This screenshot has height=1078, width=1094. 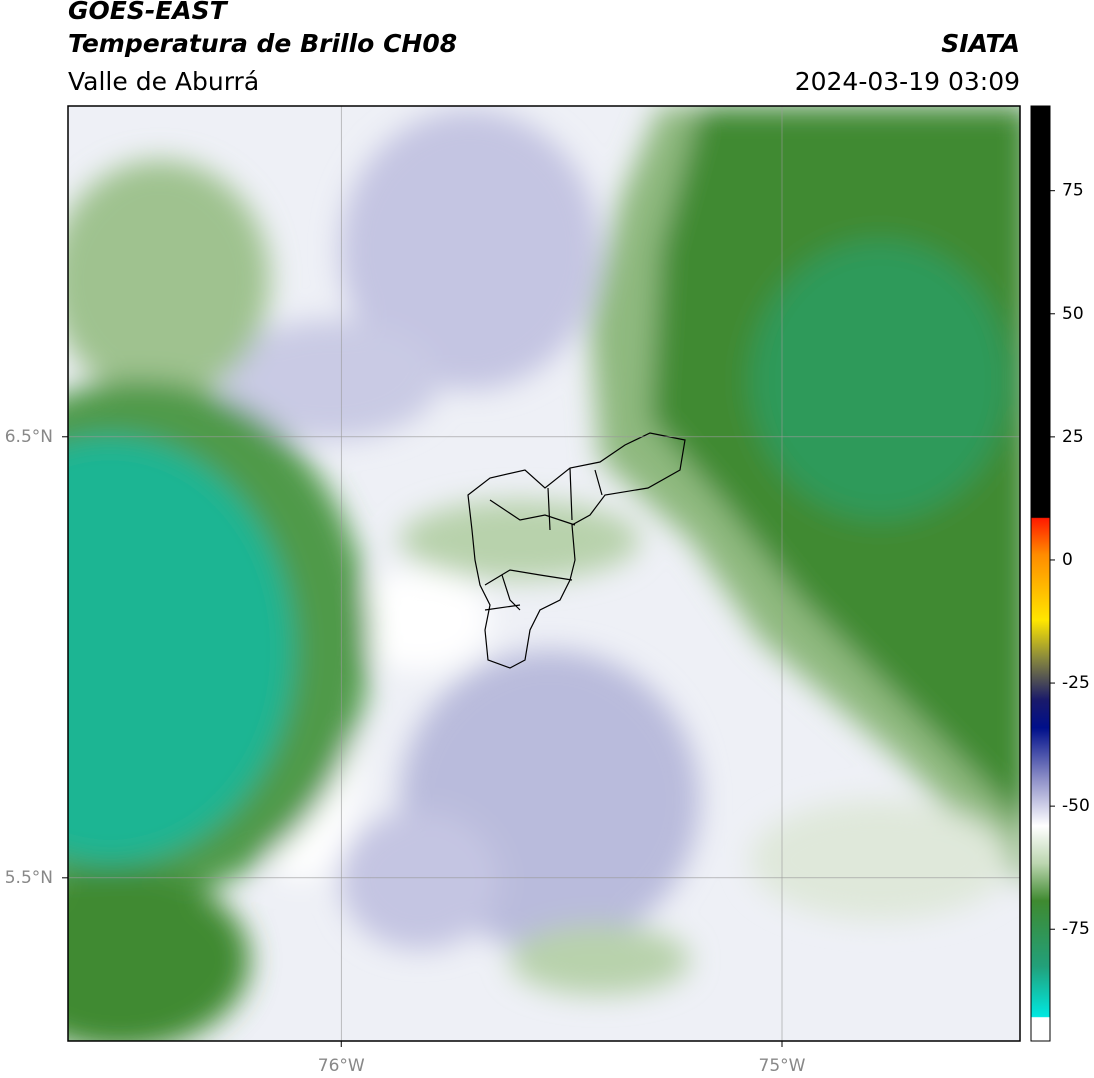 What do you see at coordinates (341, 1066) in the screenshot?
I see `x-tick-label: 76°W` at bounding box center [341, 1066].